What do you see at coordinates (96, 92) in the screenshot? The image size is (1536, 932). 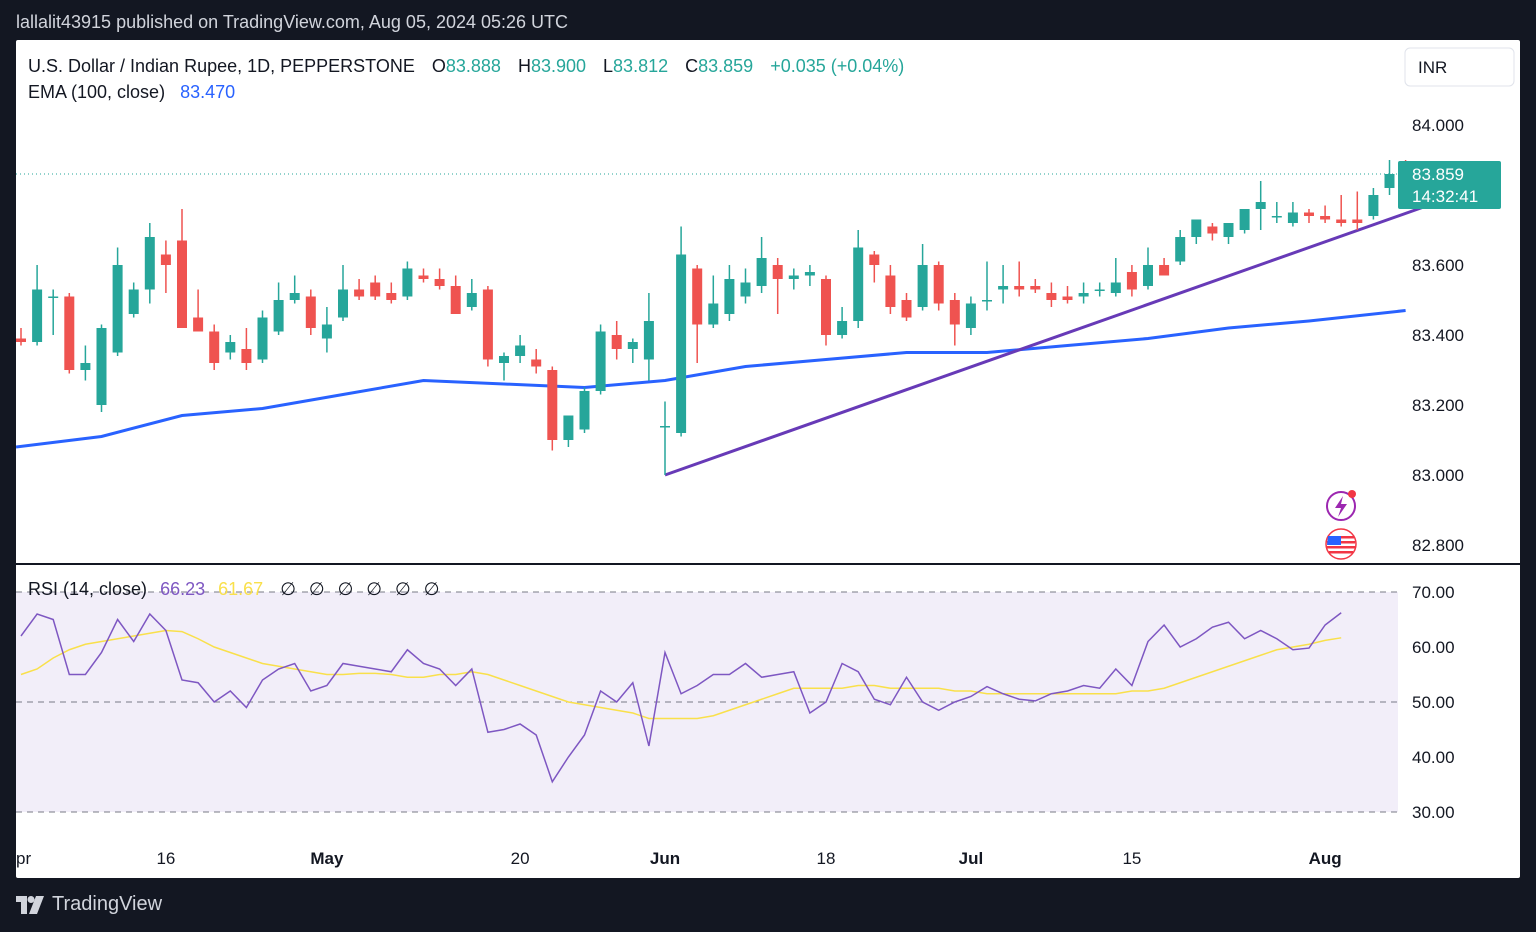 I see `ema-legend-label: EMA (100, close)` at bounding box center [96, 92].